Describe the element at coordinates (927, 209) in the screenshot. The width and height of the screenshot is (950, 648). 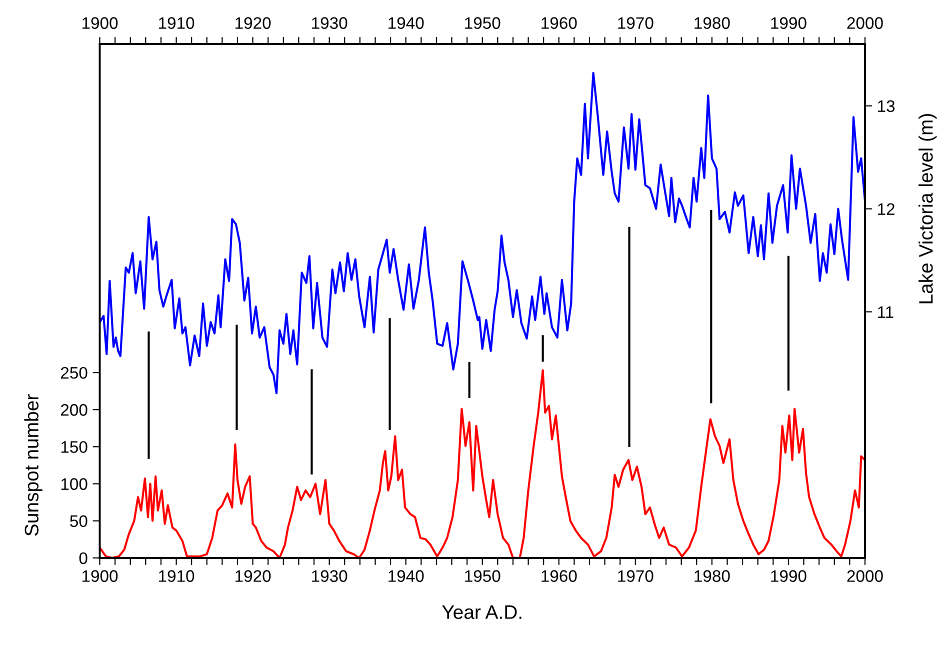
I see `y2-axis-title: Lake Victoria level (m)` at that location.